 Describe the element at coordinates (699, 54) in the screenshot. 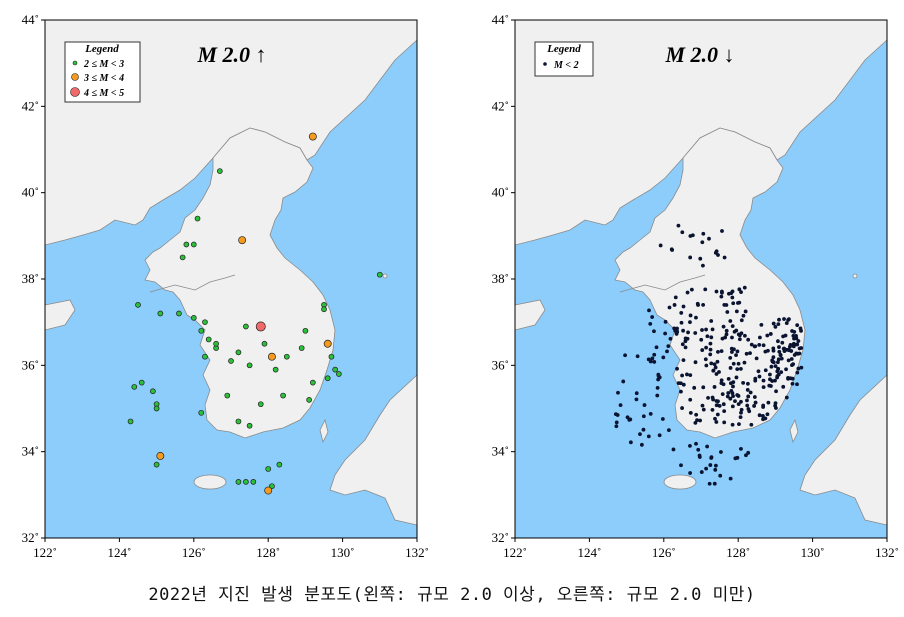

I see `right-map-title: M 2.0 ↓` at that location.